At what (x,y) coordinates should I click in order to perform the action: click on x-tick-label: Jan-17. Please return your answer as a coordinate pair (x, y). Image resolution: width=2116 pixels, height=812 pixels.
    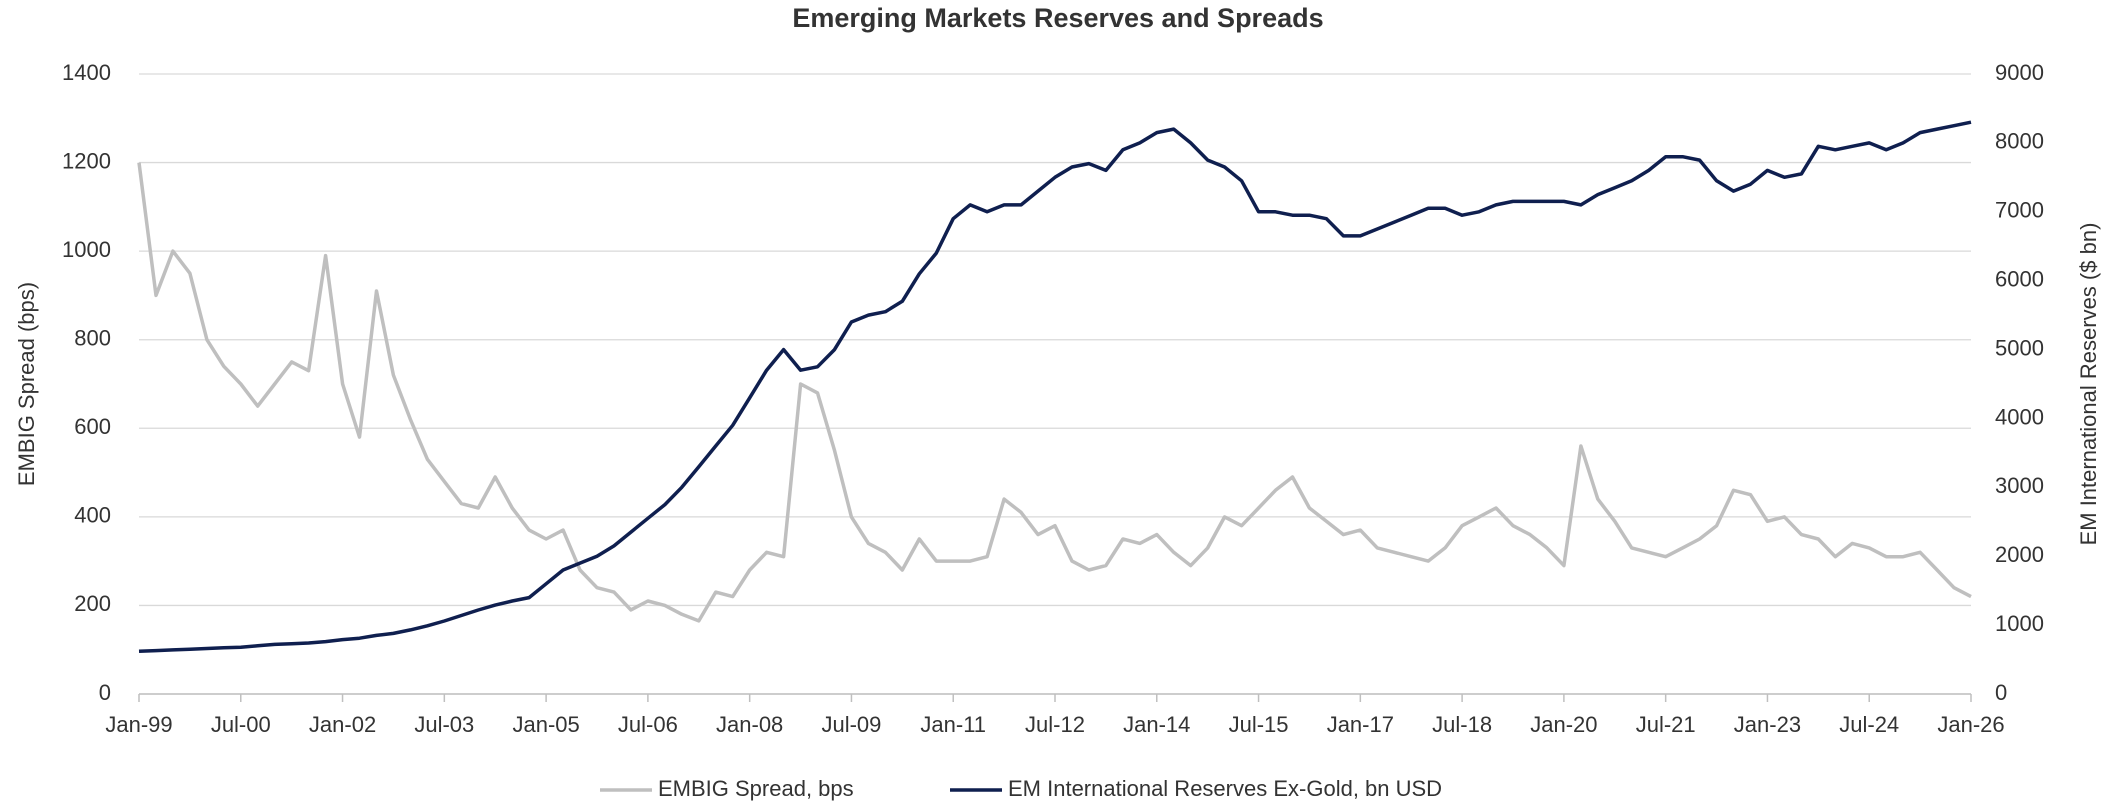
    Looking at the image, I should click on (1360, 724).